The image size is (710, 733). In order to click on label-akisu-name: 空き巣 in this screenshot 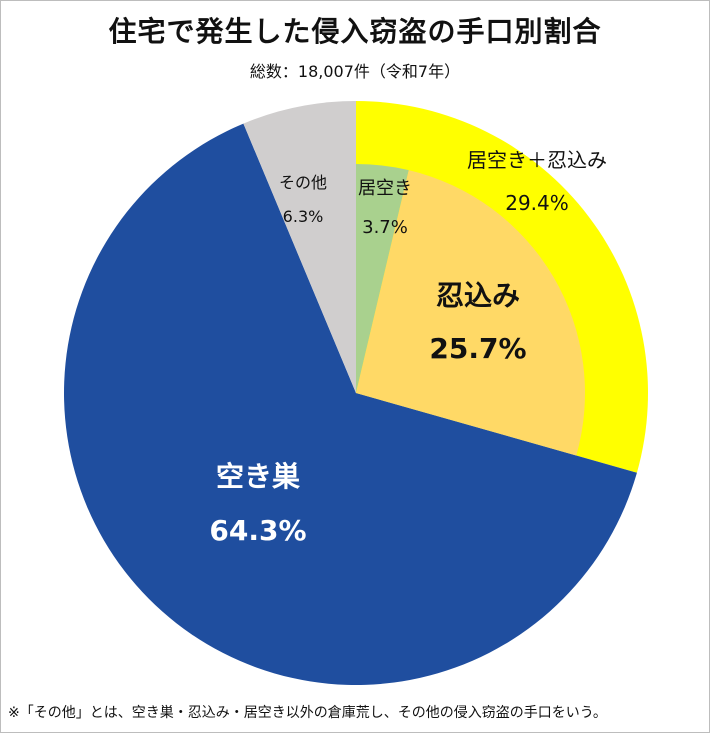, I will do `click(258, 476)`.